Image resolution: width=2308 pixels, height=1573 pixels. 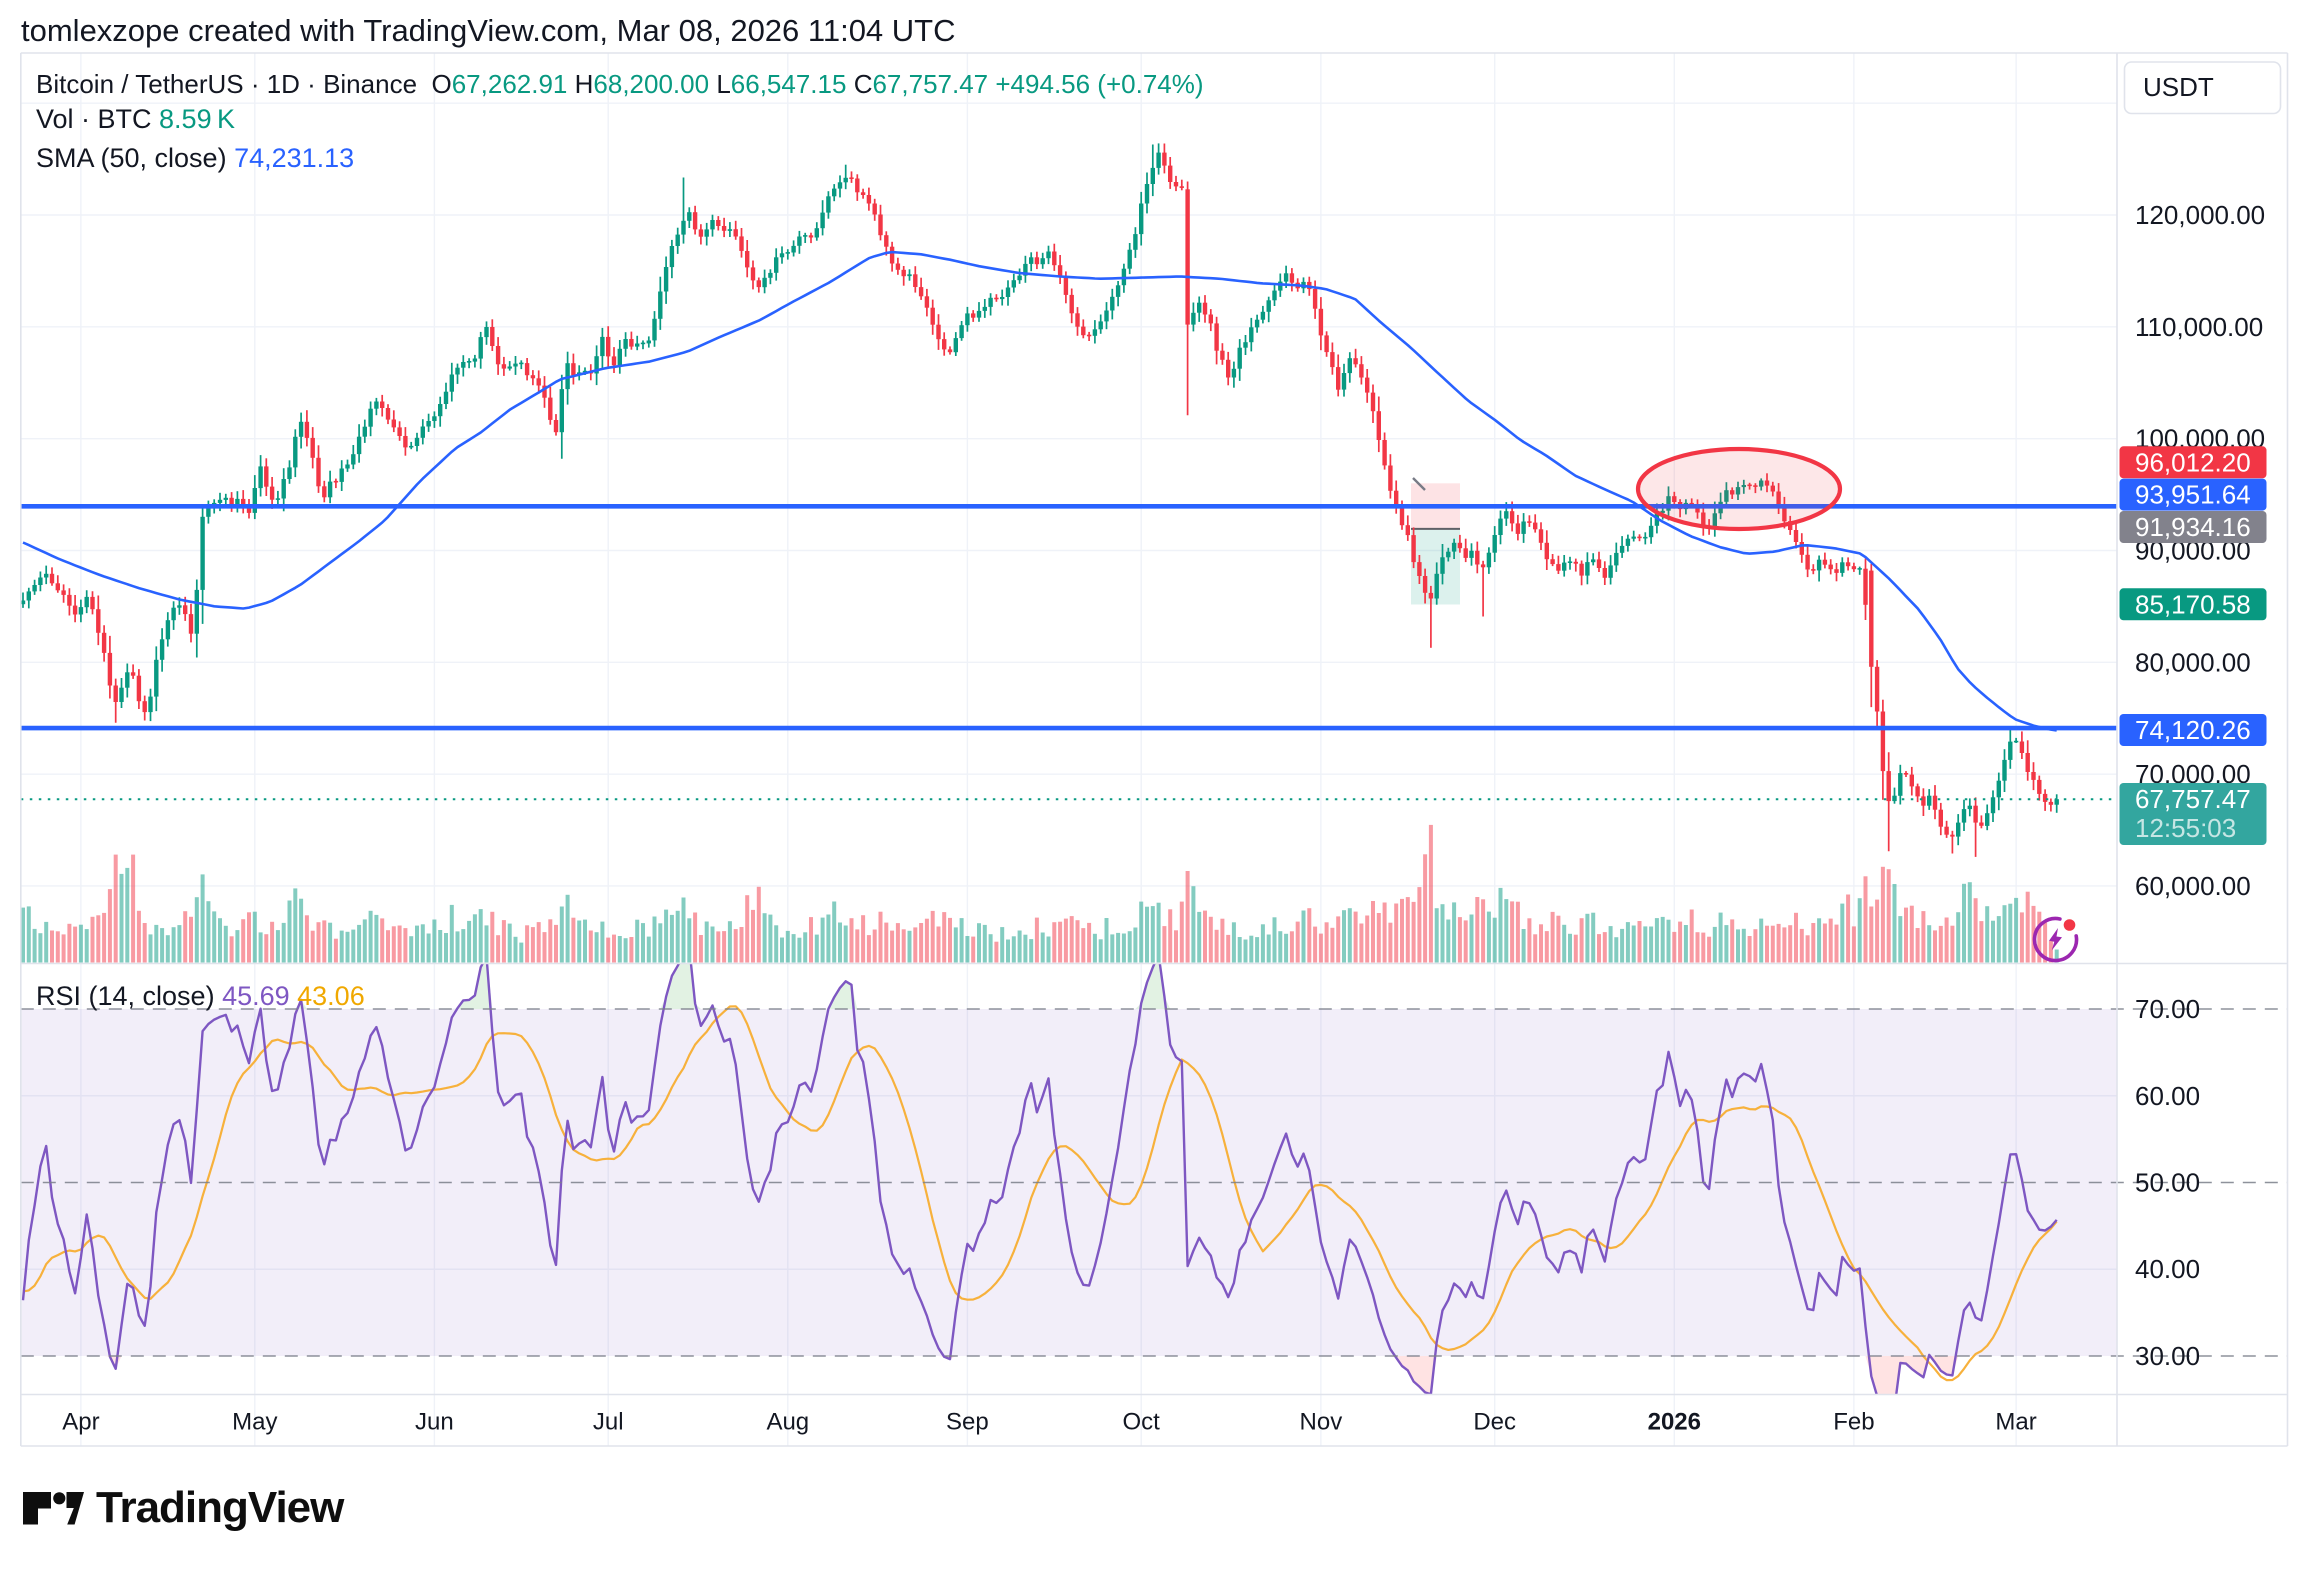 I want to click on svg-text: Oct, so click(x=1142, y=1422).